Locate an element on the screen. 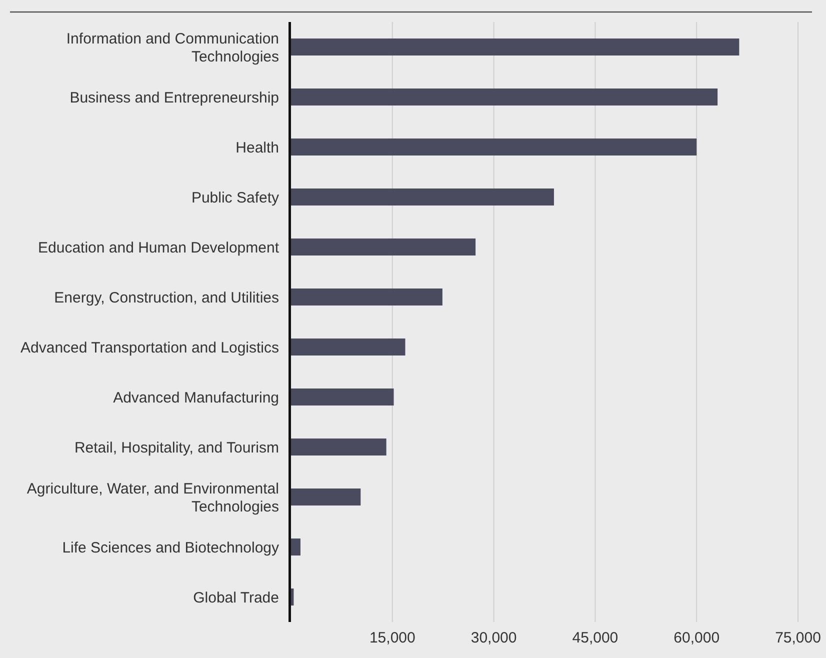 The height and width of the screenshot is (658, 826). y-tick-label: Education and Human Development is located at coordinates (159, 247).